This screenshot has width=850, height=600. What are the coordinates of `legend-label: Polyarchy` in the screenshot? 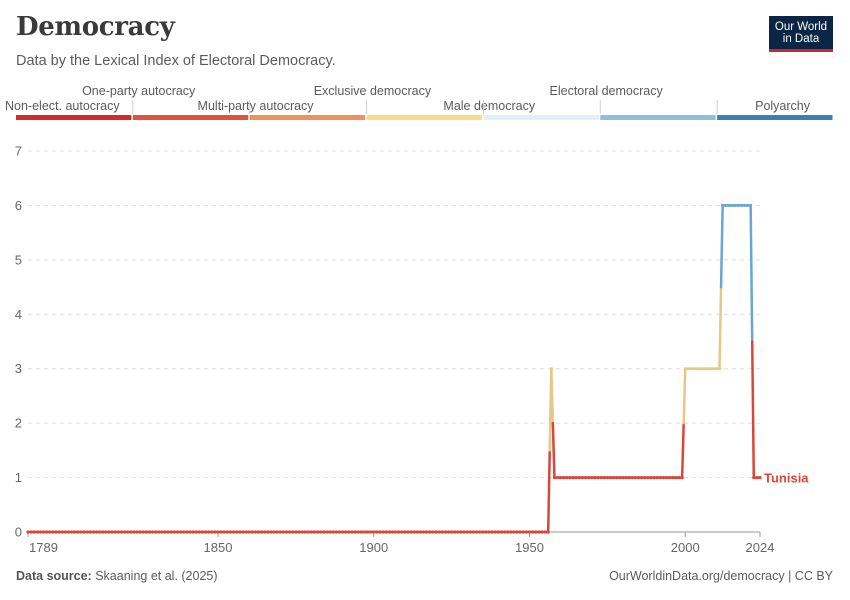 It's located at (783, 106).